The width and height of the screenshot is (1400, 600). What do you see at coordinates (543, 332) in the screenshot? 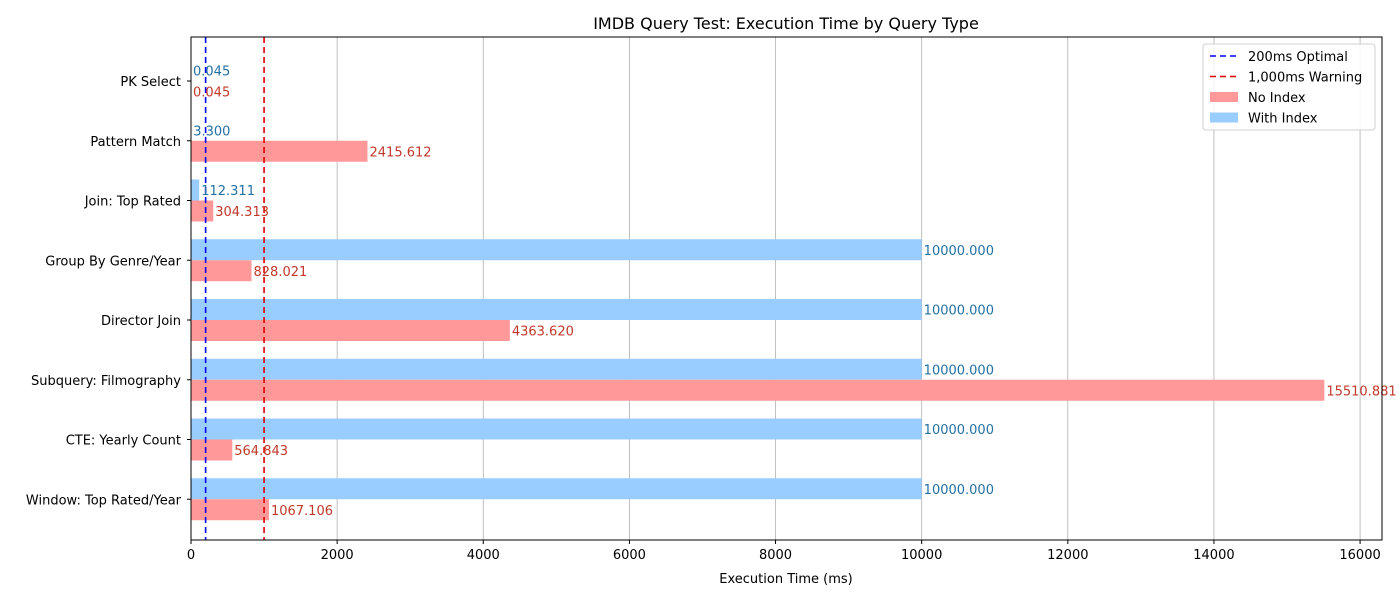
I see `data-label: 4363.620` at bounding box center [543, 332].